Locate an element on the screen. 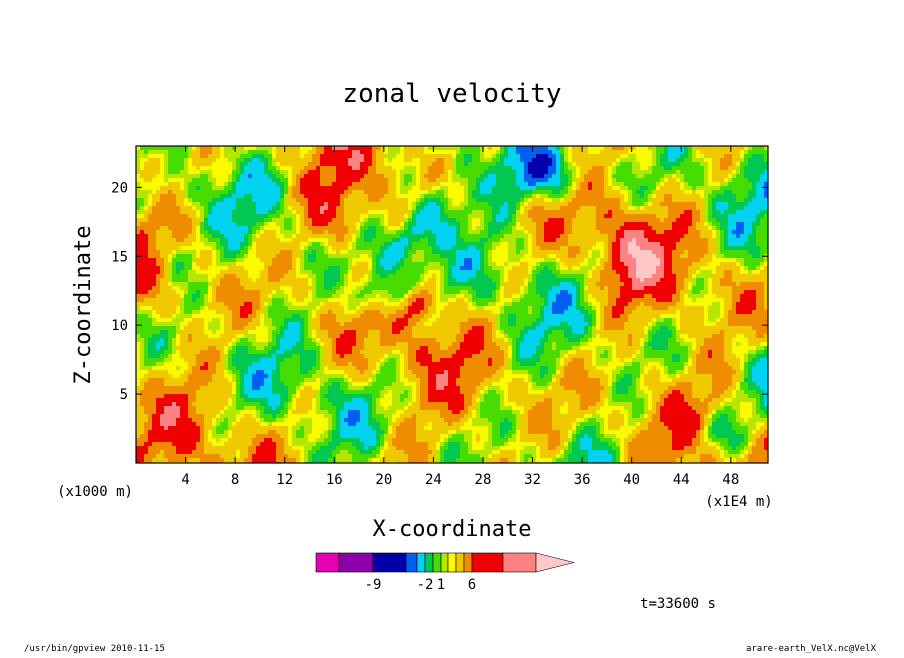  x-tick-label: 28 is located at coordinates (483, 480).